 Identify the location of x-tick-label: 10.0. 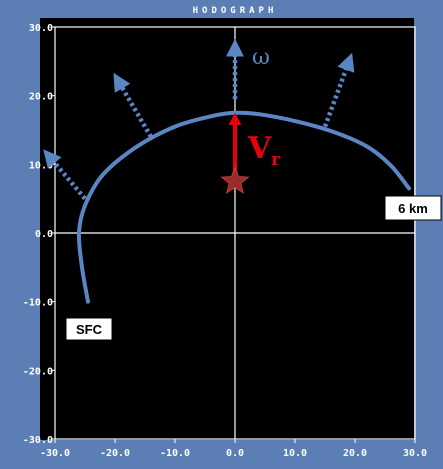
(295, 453).